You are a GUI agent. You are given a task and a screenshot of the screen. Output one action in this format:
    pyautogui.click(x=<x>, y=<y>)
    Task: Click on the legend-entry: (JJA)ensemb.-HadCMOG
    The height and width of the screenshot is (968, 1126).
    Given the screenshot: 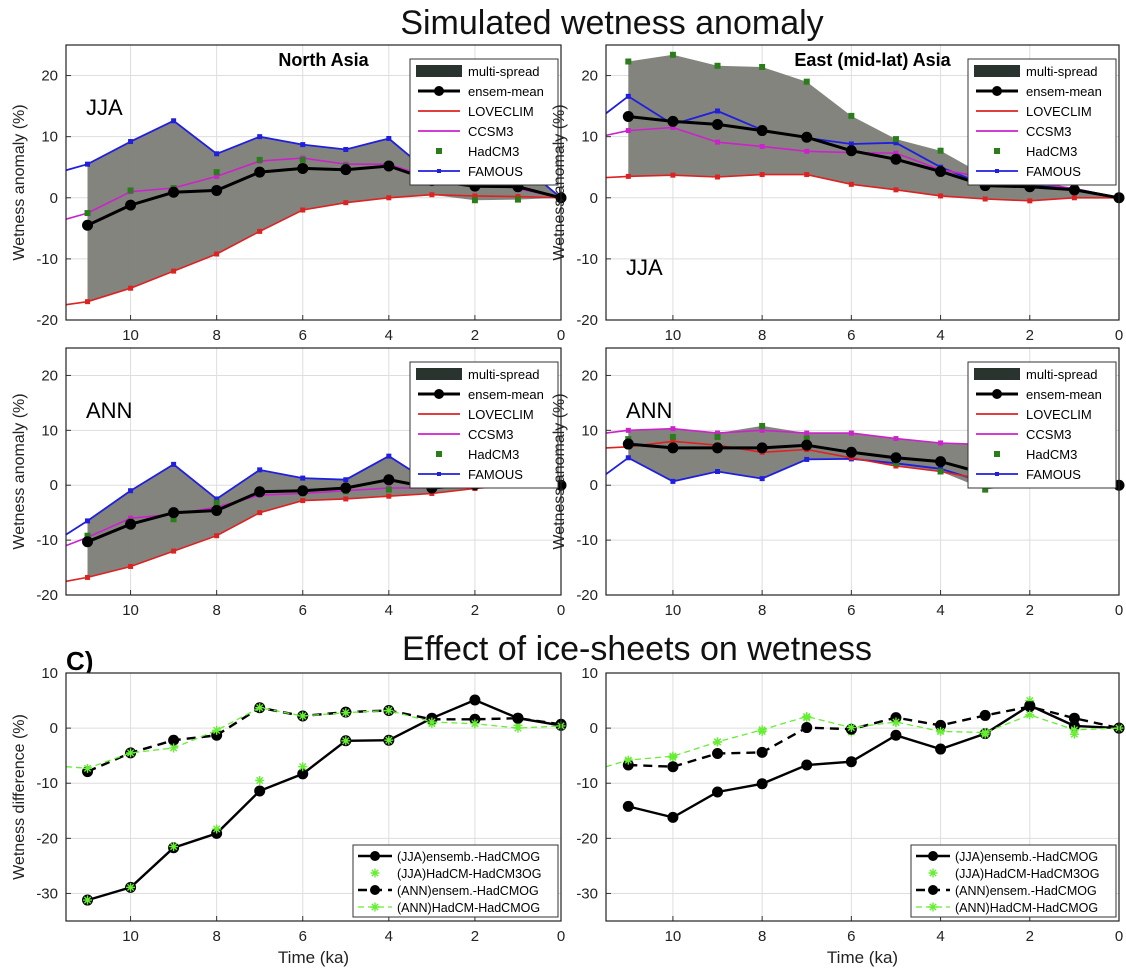 What is the action you would take?
    pyautogui.click(x=468, y=857)
    